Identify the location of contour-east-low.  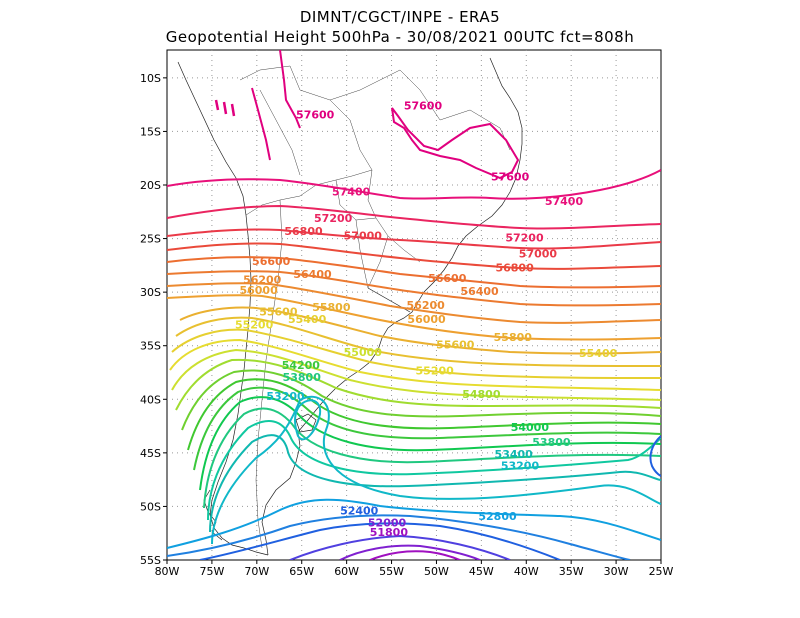
(655, 456).